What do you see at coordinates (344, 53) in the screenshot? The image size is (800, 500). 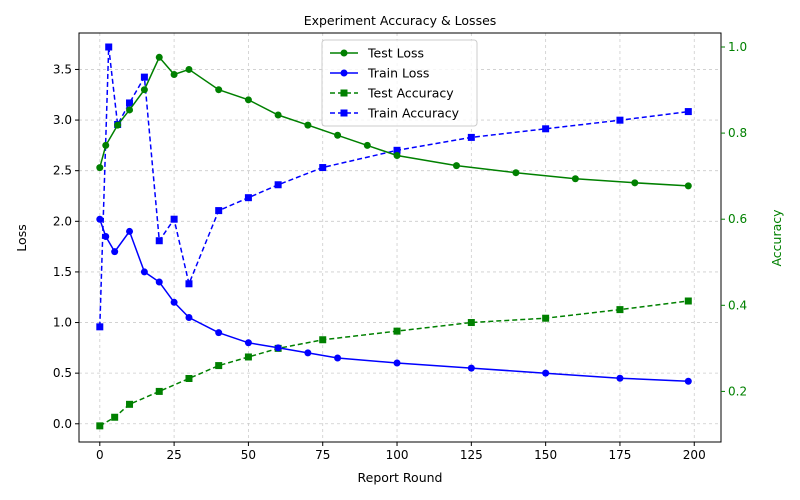 I see `legend-marker-test-loss` at bounding box center [344, 53].